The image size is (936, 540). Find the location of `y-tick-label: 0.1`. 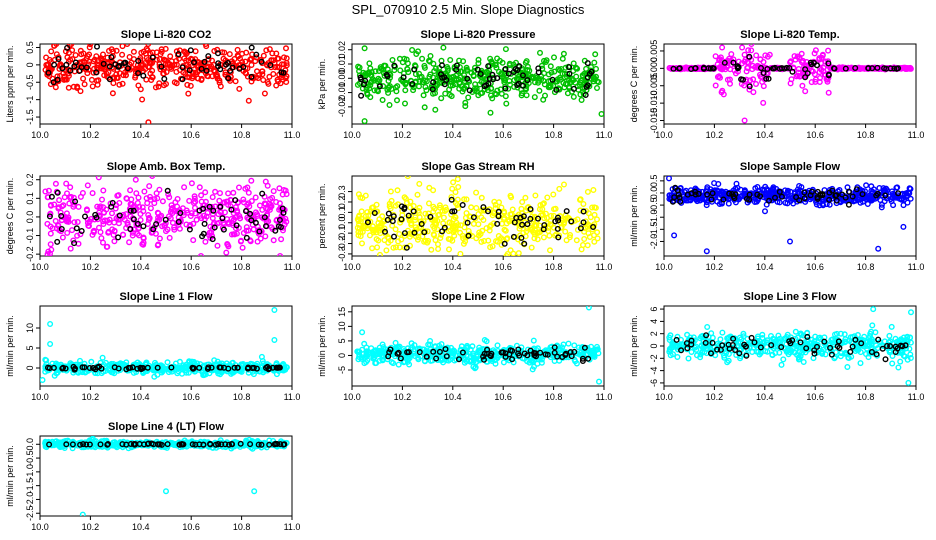

y-tick-label: 0.1 is located at coordinates (342, 212).